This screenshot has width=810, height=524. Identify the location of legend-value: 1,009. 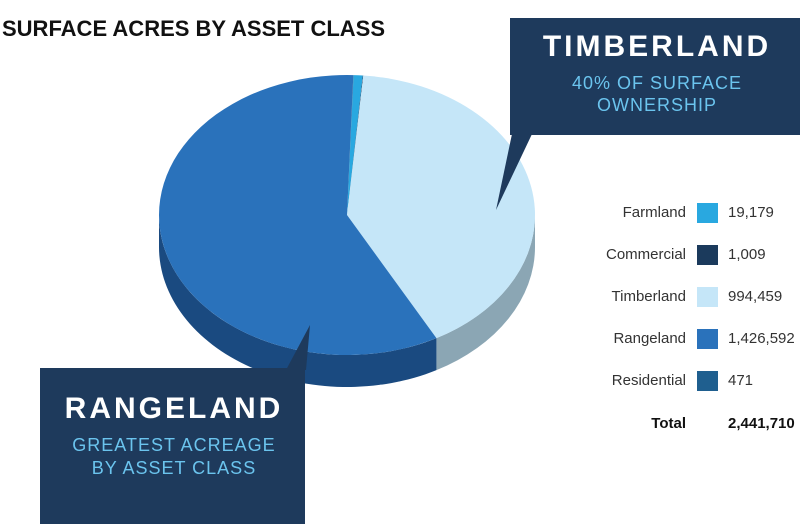
(747, 254).